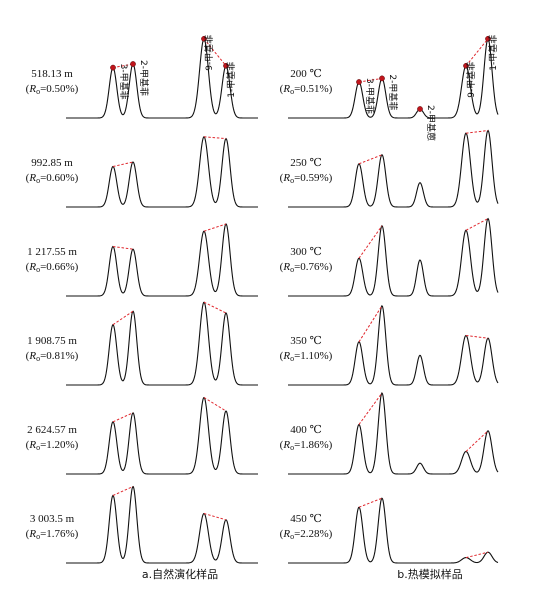 This screenshot has width=537, height=589. I want to click on sample-row: 450 ℃ (Ro=2.28%), so click(389, 530).